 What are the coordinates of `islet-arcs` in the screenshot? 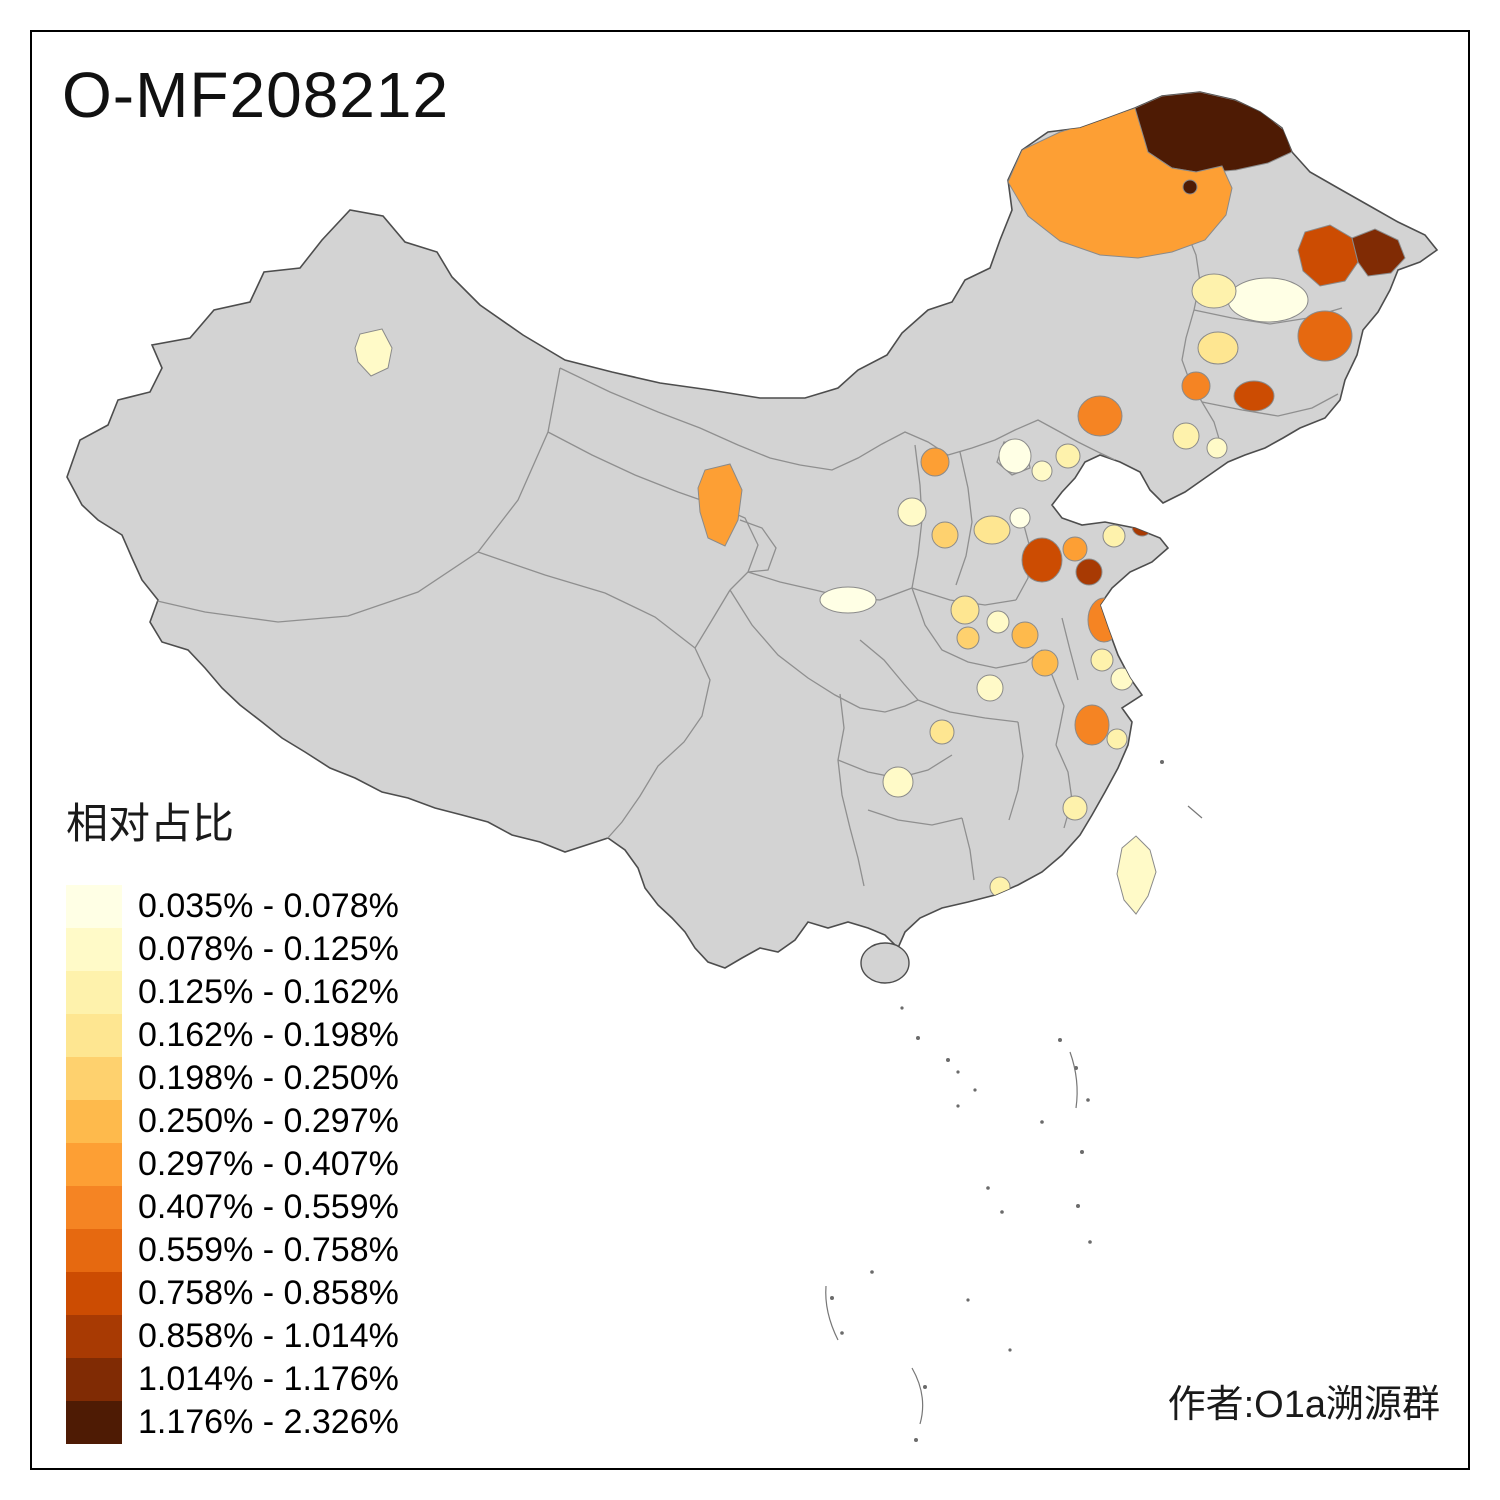 It's located at (1014, 1115).